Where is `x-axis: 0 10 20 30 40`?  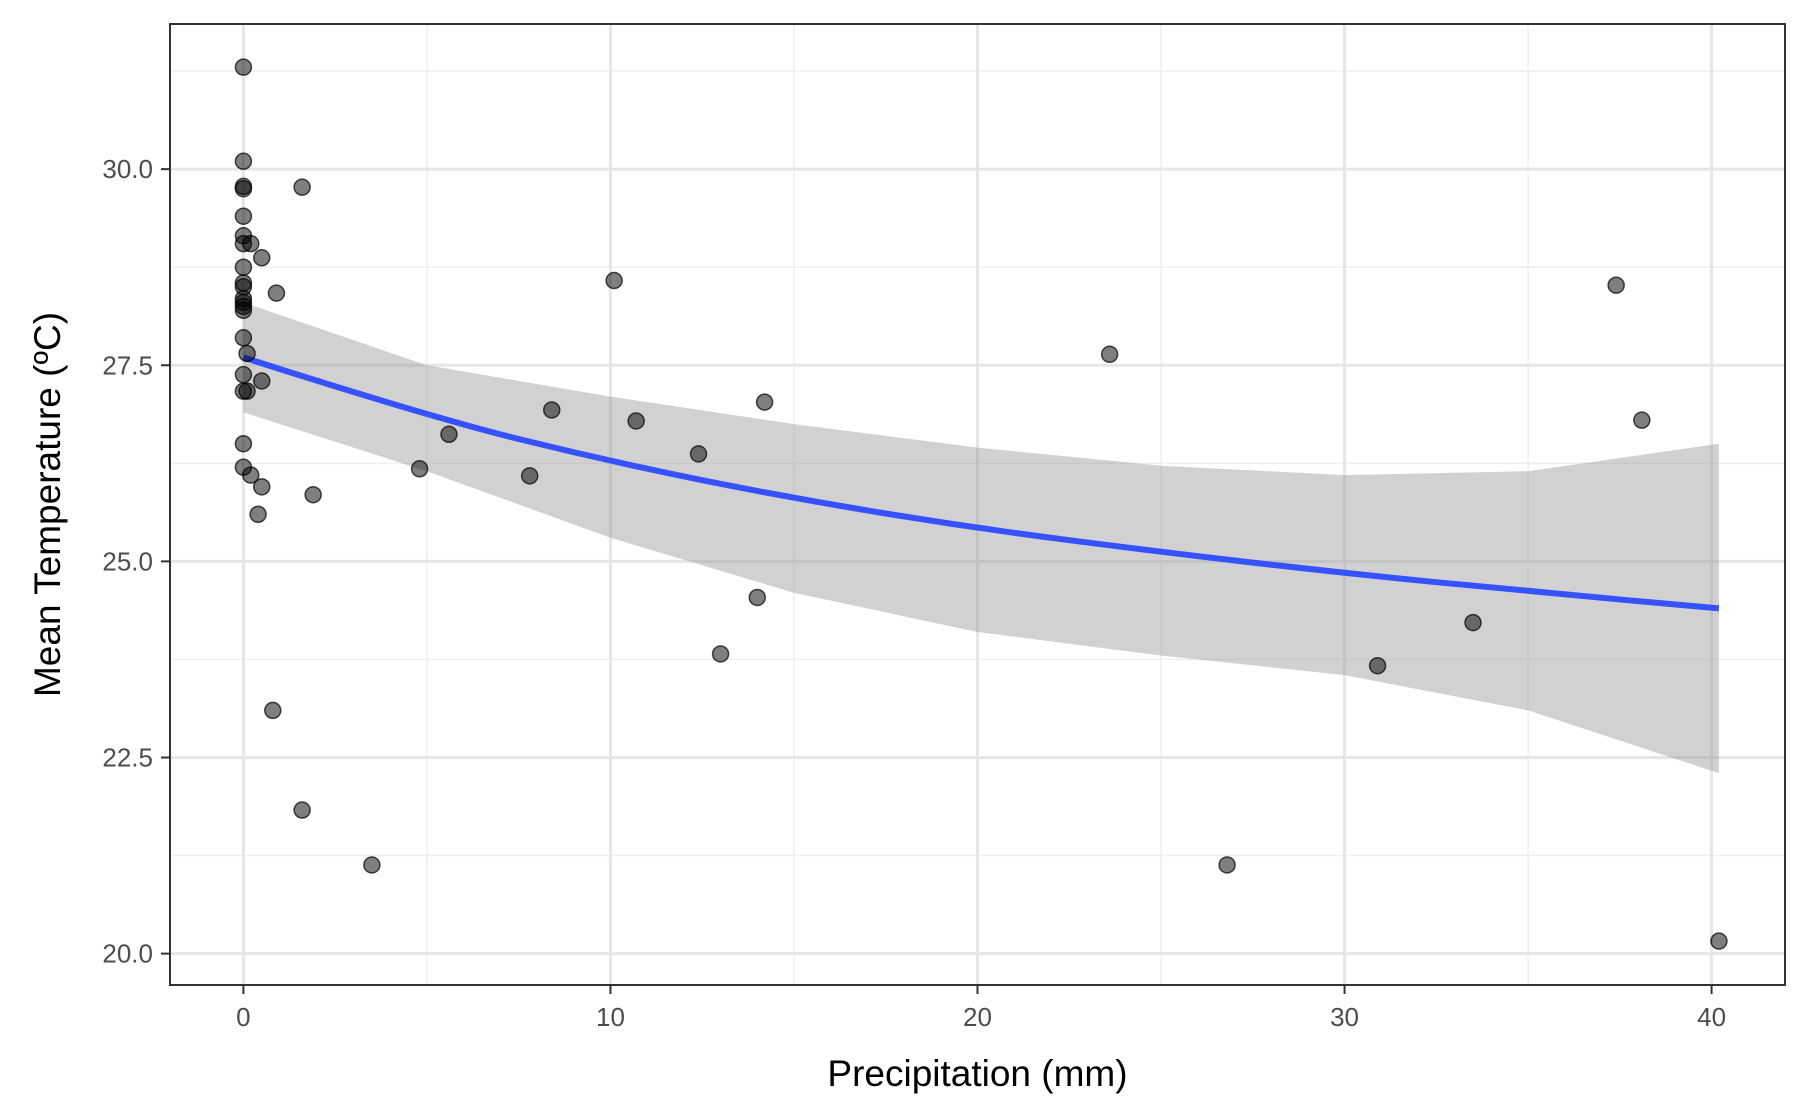 x-axis: 0 10 20 30 40 is located at coordinates (981, 1008).